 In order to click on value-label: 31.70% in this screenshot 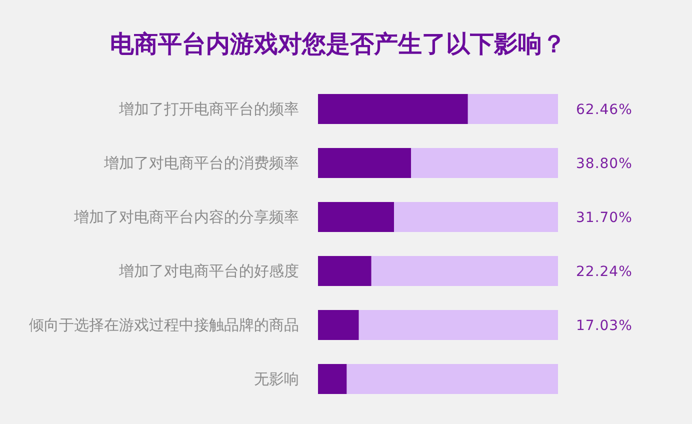, I will do `click(604, 218)`.